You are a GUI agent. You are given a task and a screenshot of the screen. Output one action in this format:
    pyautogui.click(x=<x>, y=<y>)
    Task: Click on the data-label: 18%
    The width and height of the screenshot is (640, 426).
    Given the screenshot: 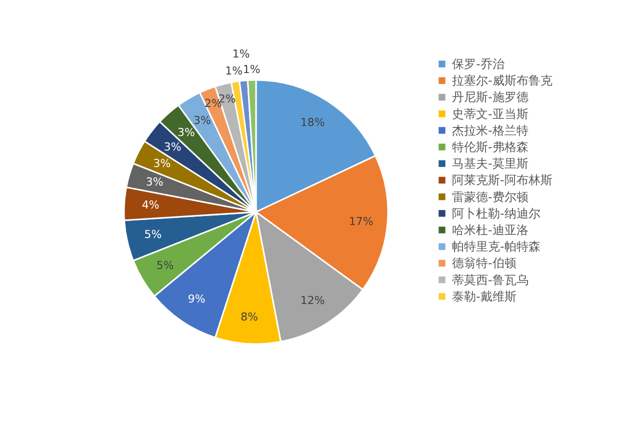 What is the action you would take?
    pyautogui.click(x=312, y=122)
    